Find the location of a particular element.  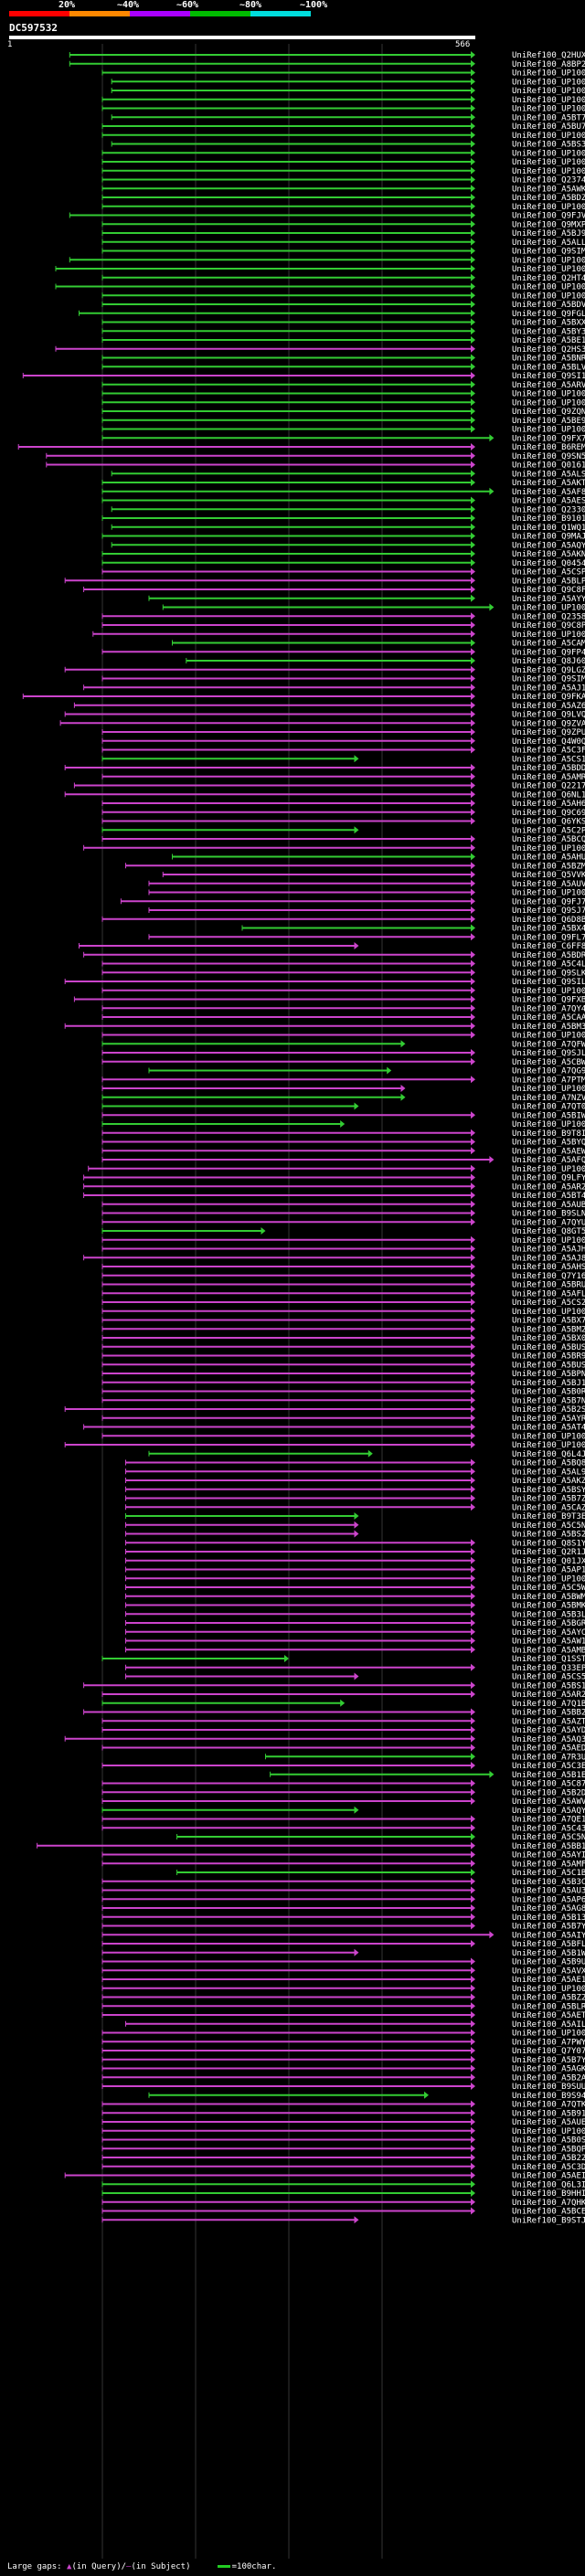

hit-row: UniRef100_Q9LFY6 is located at coordinates (334, 1178).